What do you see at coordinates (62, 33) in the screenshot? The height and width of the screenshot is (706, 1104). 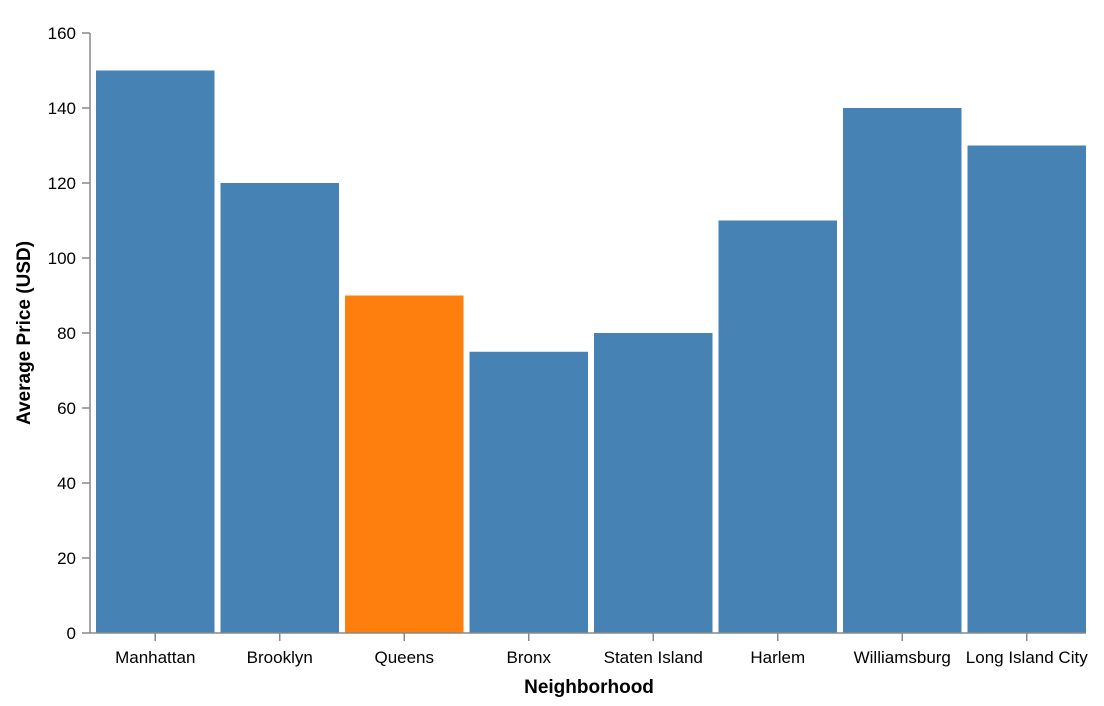 I see `y-tick-label: 160` at bounding box center [62, 33].